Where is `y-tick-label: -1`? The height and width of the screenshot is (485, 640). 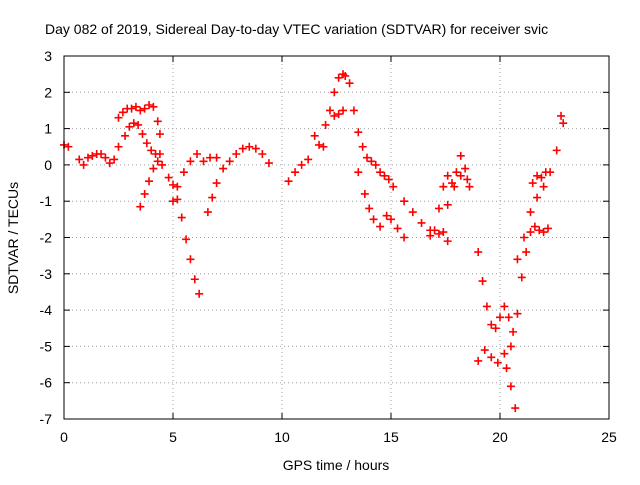
y-tick-label: -1 is located at coordinates (46, 201).